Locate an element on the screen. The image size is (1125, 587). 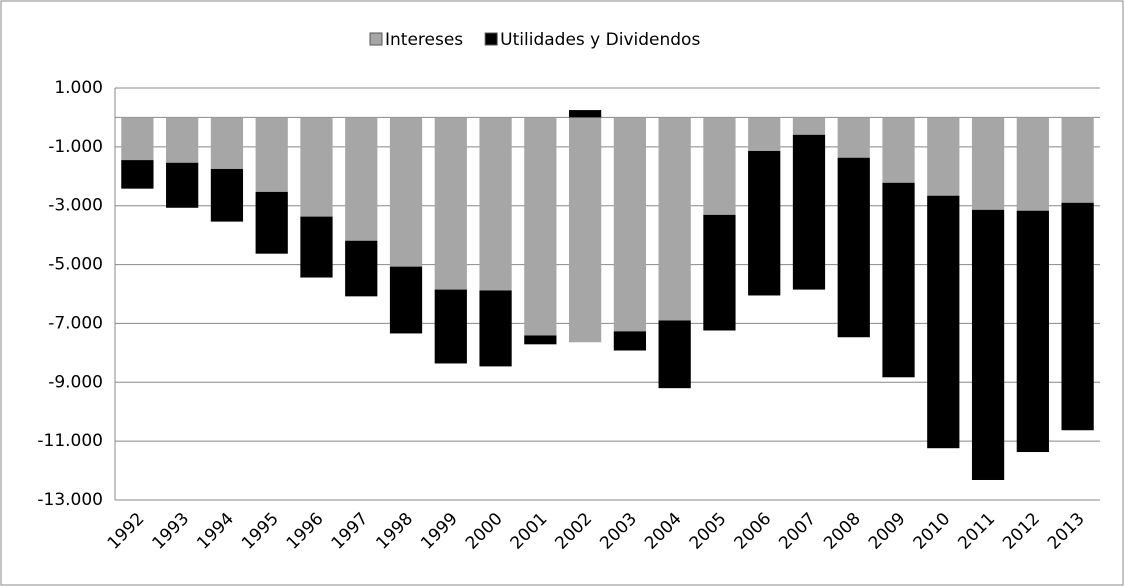
y-tick-label: -7.000 is located at coordinates (75, 323).